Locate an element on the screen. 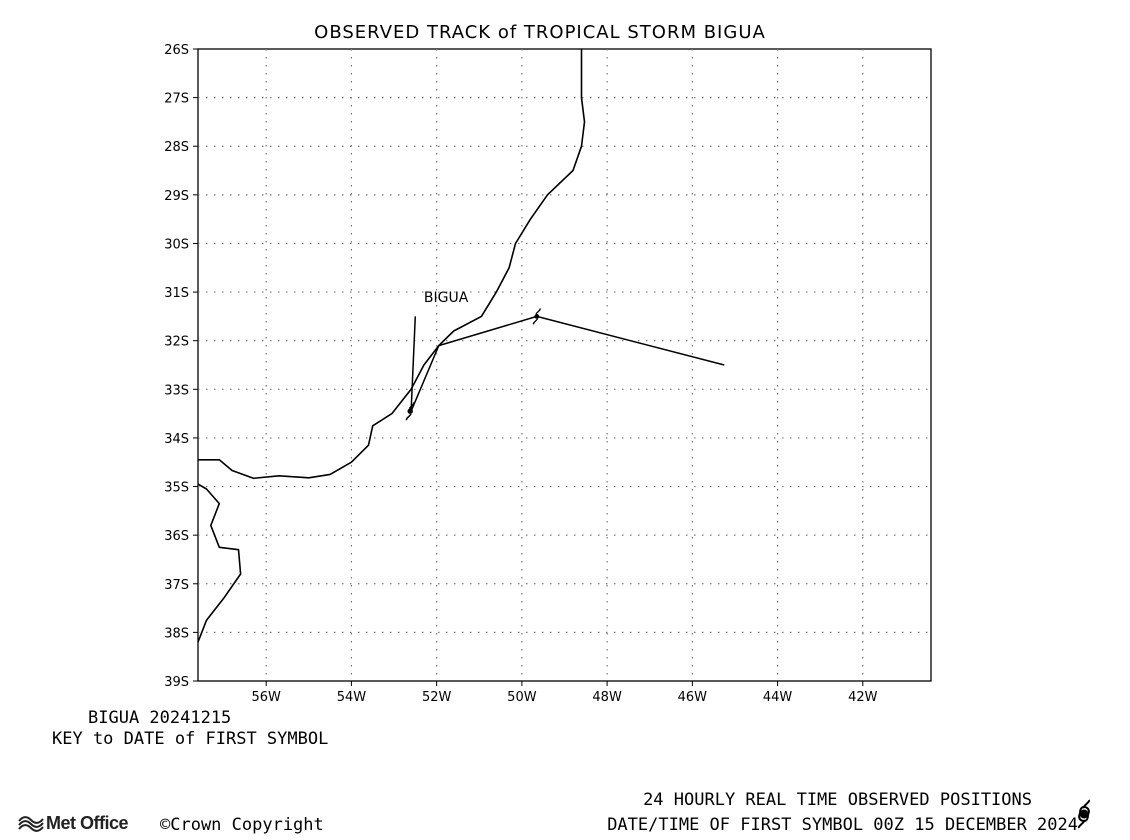 Image resolution: width=1130 pixels, height=840 pixels. lat-tick-label: 32S is located at coordinates (176, 342).